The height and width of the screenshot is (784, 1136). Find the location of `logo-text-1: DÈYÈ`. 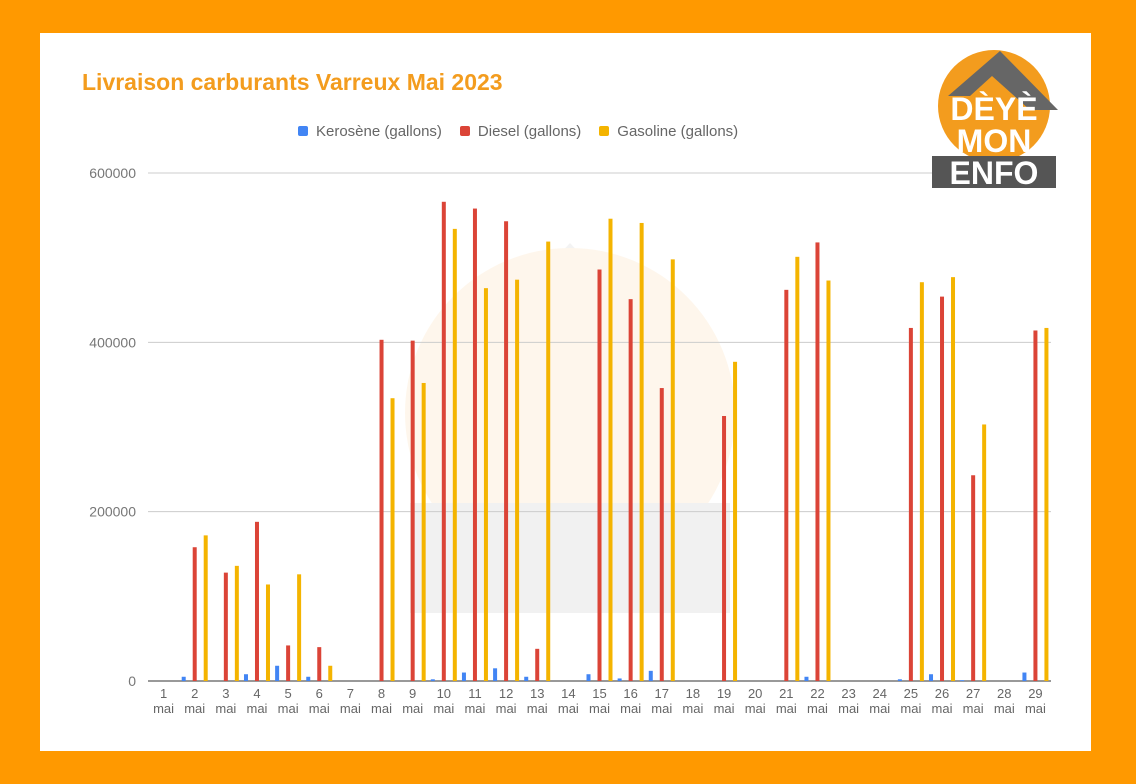

logo-text-1: DÈYÈ is located at coordinates (993, 109).